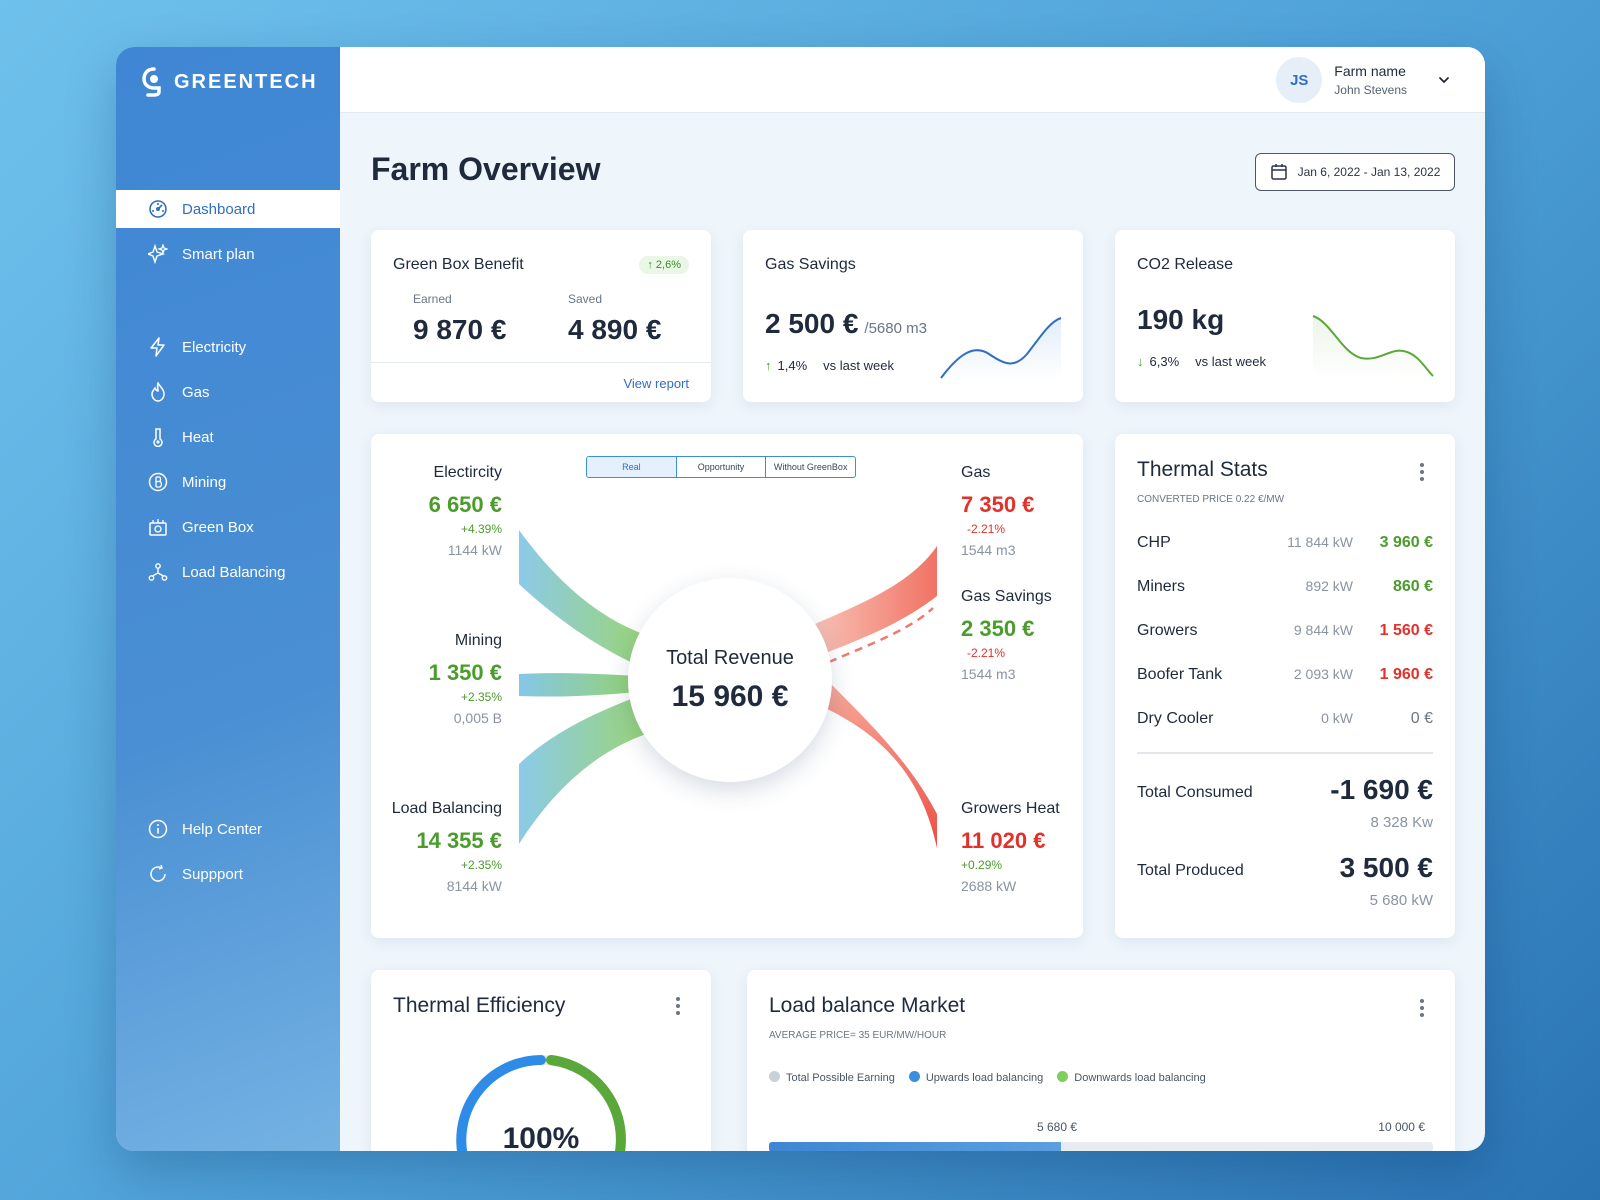 This screenshot has height=1200, width=1600. I want to click on sidebar-item-electricity: Electricity, so click(228, 347).